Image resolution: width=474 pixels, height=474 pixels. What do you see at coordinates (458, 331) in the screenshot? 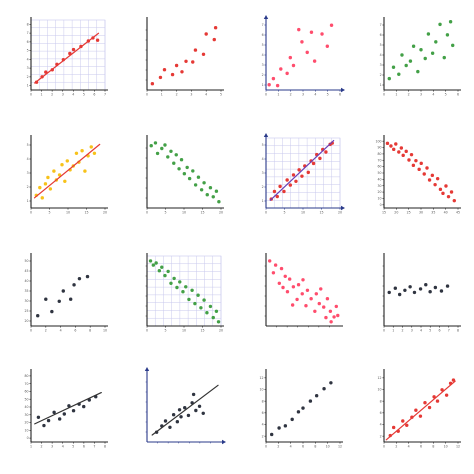
I see `x-tick-label: 8` at bounding box center [458, 331].